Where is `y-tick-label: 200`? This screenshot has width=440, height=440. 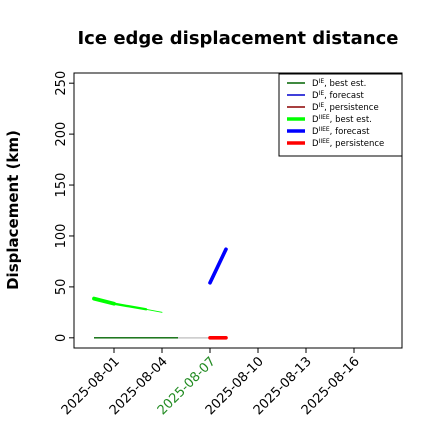
y-tick-label: 200 is located at coordinates (61, 134).